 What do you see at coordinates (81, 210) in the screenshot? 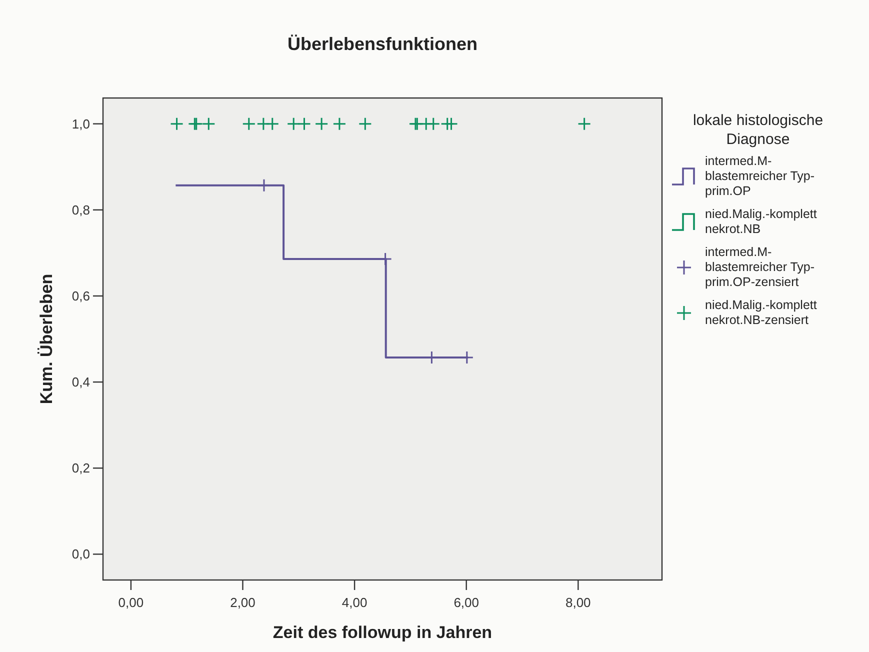
I see `y-tick-label: 0,8` at bounding box center [81, 210].